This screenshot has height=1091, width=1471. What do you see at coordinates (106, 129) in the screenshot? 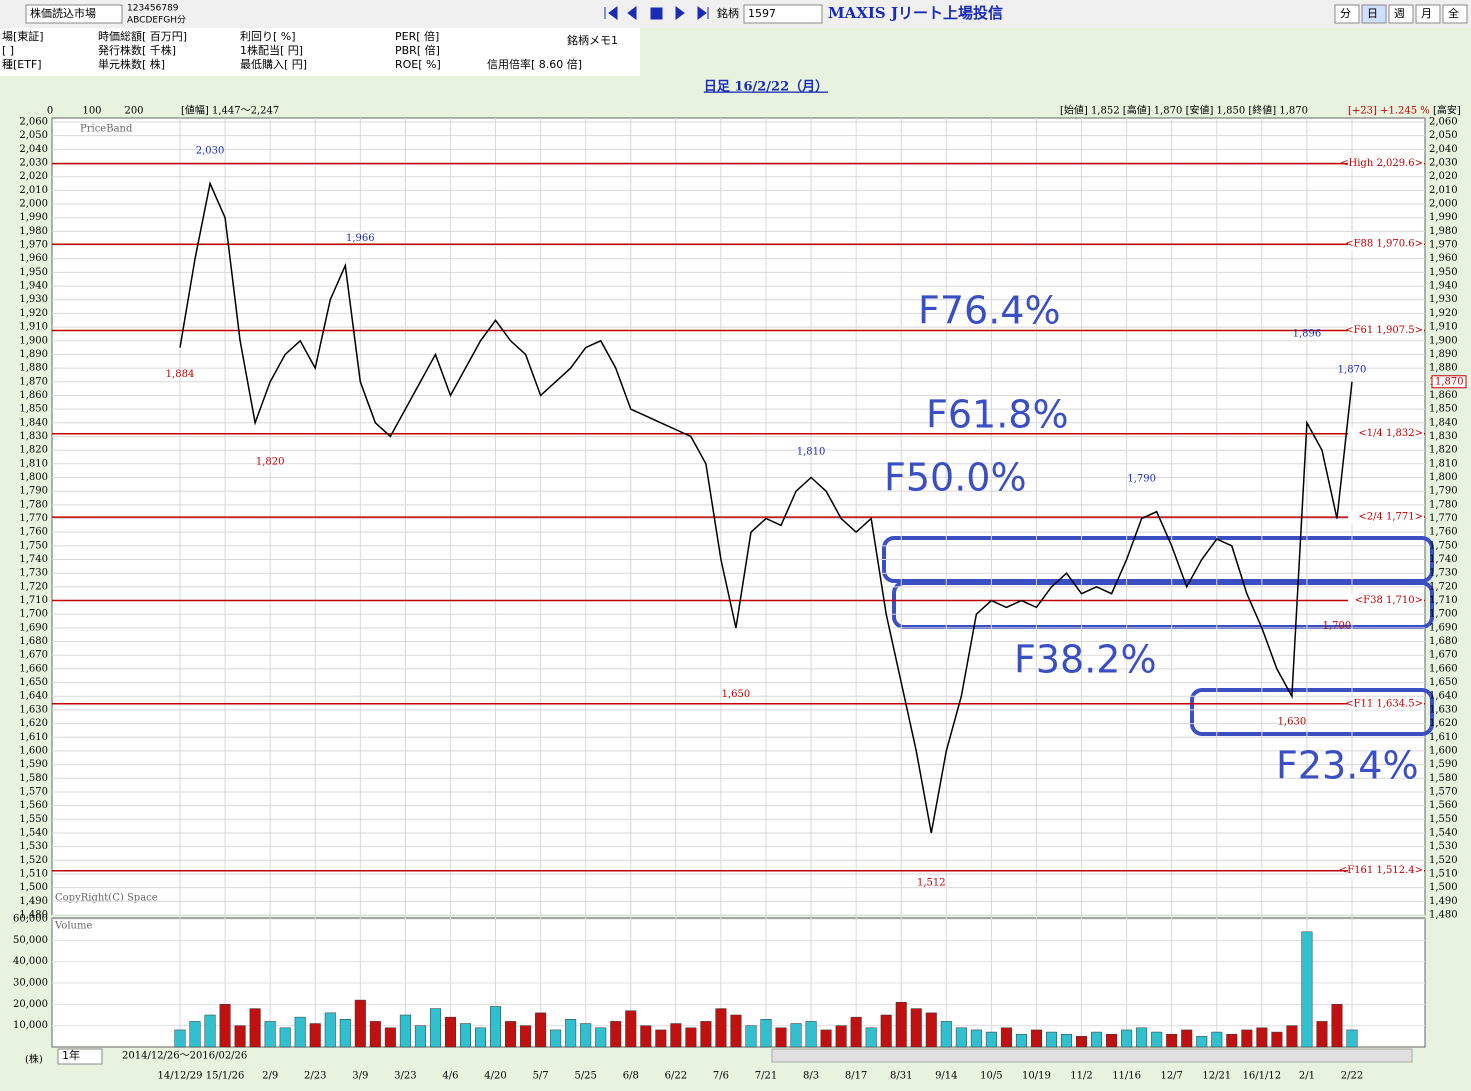
I see `band-label: PriceBand` at bounding box center [106, 129].